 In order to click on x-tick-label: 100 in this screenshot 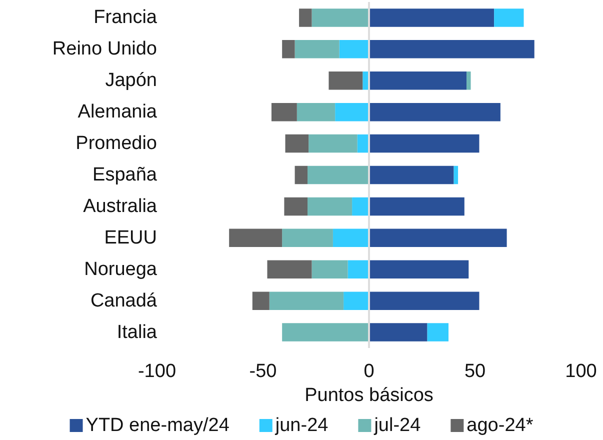, I will do `click(581, 371)`.